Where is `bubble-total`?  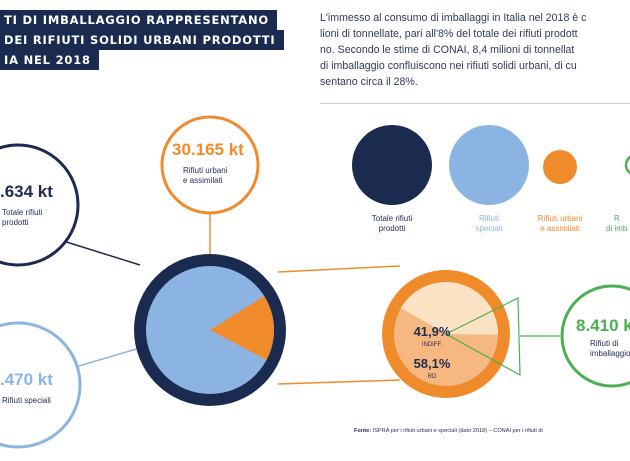 bubble-total is located at coordinates (40, 205).